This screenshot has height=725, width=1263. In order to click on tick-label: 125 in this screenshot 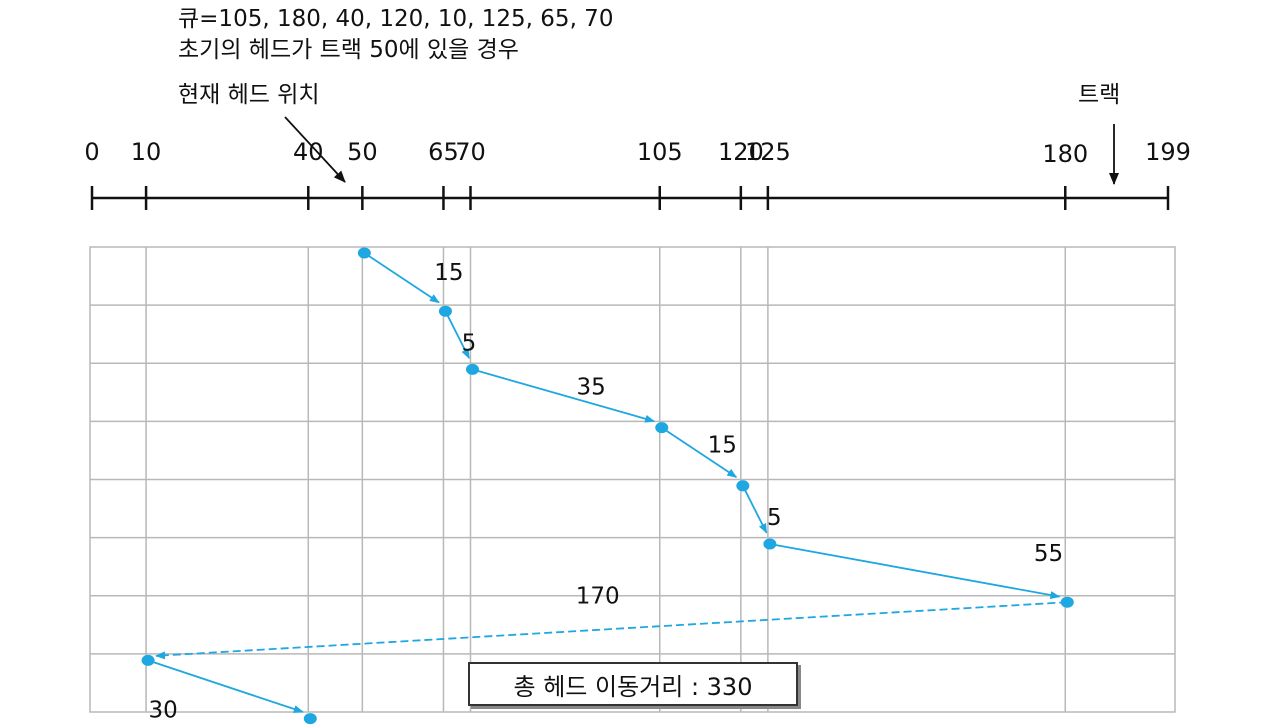, I will do `click(767, 152)`.